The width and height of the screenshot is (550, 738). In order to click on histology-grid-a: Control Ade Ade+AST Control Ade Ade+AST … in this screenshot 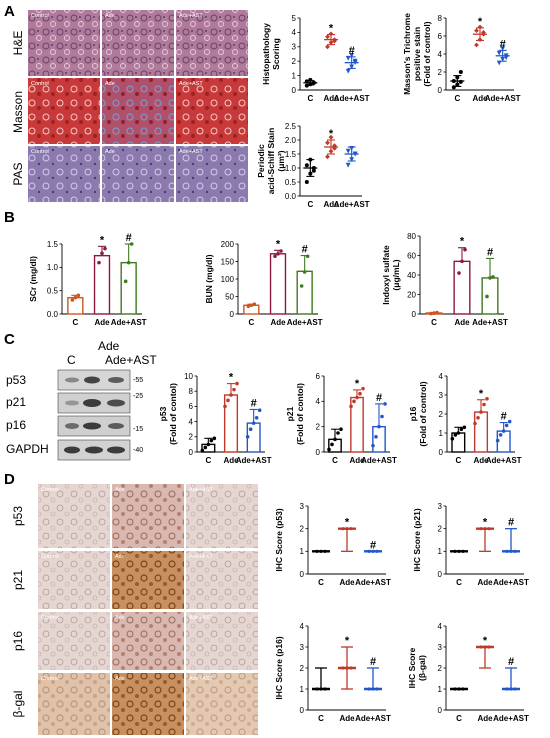, I will do `click(138, 106)`.